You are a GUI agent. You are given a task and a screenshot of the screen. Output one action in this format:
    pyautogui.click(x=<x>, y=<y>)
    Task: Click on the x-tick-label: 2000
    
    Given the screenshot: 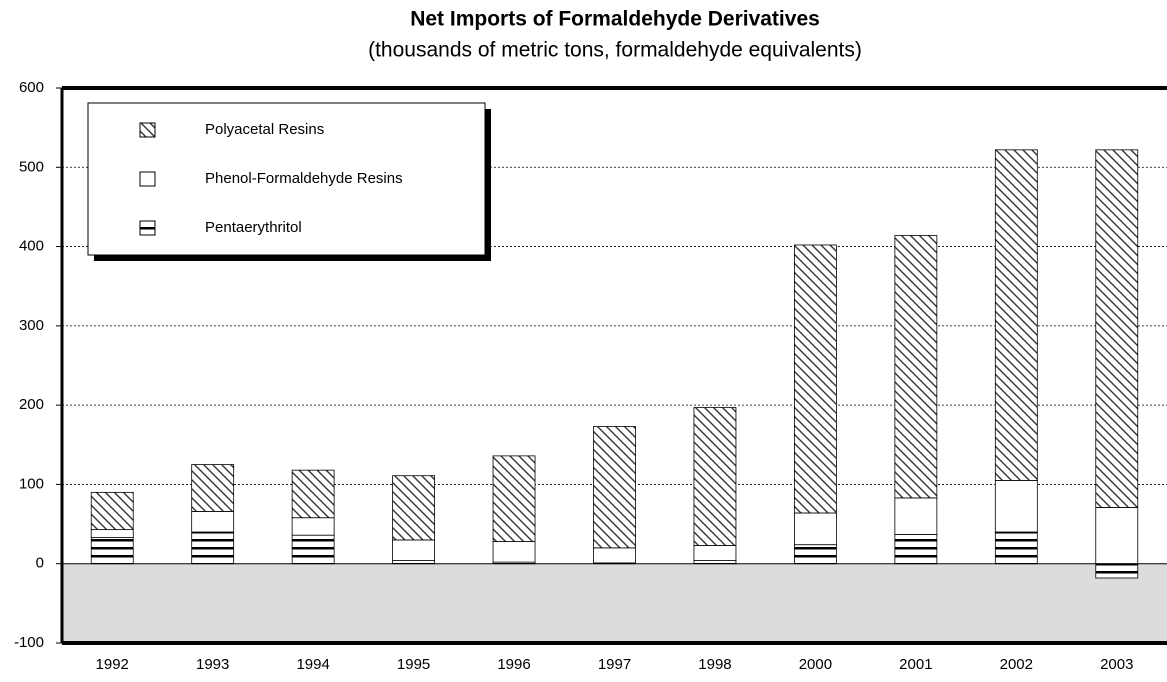 What is the action you would take?
    pyautogui.click(x=815, y=664)
    